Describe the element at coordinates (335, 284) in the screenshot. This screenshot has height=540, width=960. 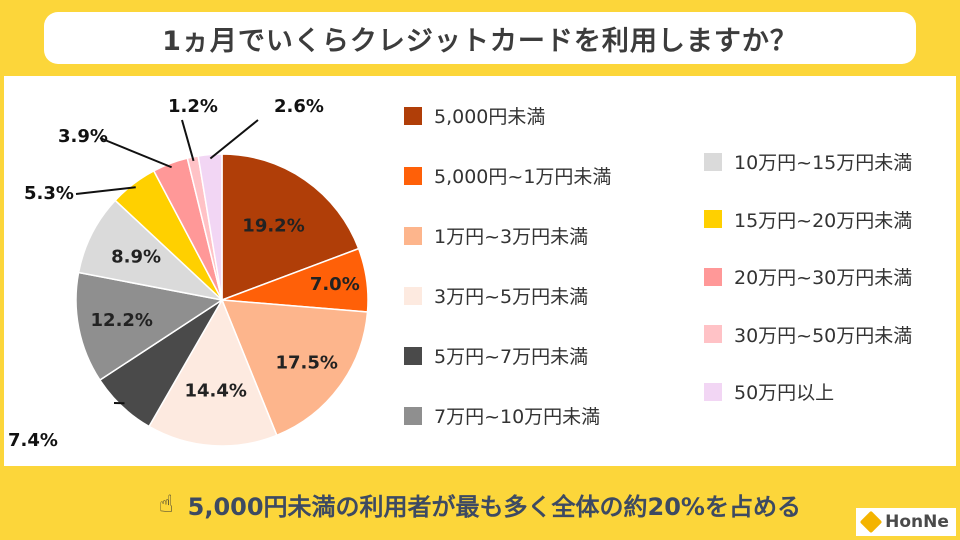
I see `pie-slice-label: 7.0%` at that location.